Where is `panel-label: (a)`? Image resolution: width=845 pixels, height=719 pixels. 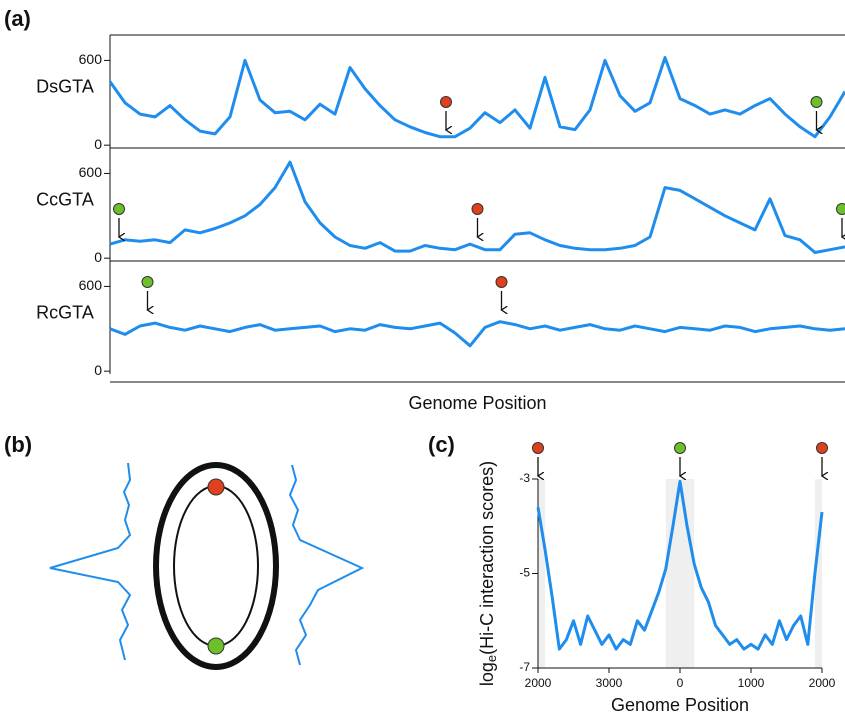 panel-label: (a) is located at coordinates (17, 18).